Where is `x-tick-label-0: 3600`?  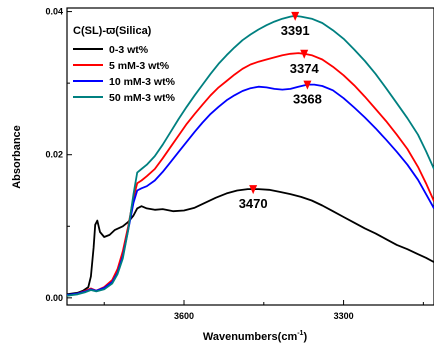 x-tick-label-0: 3600 is located at coordinates (184, 316).